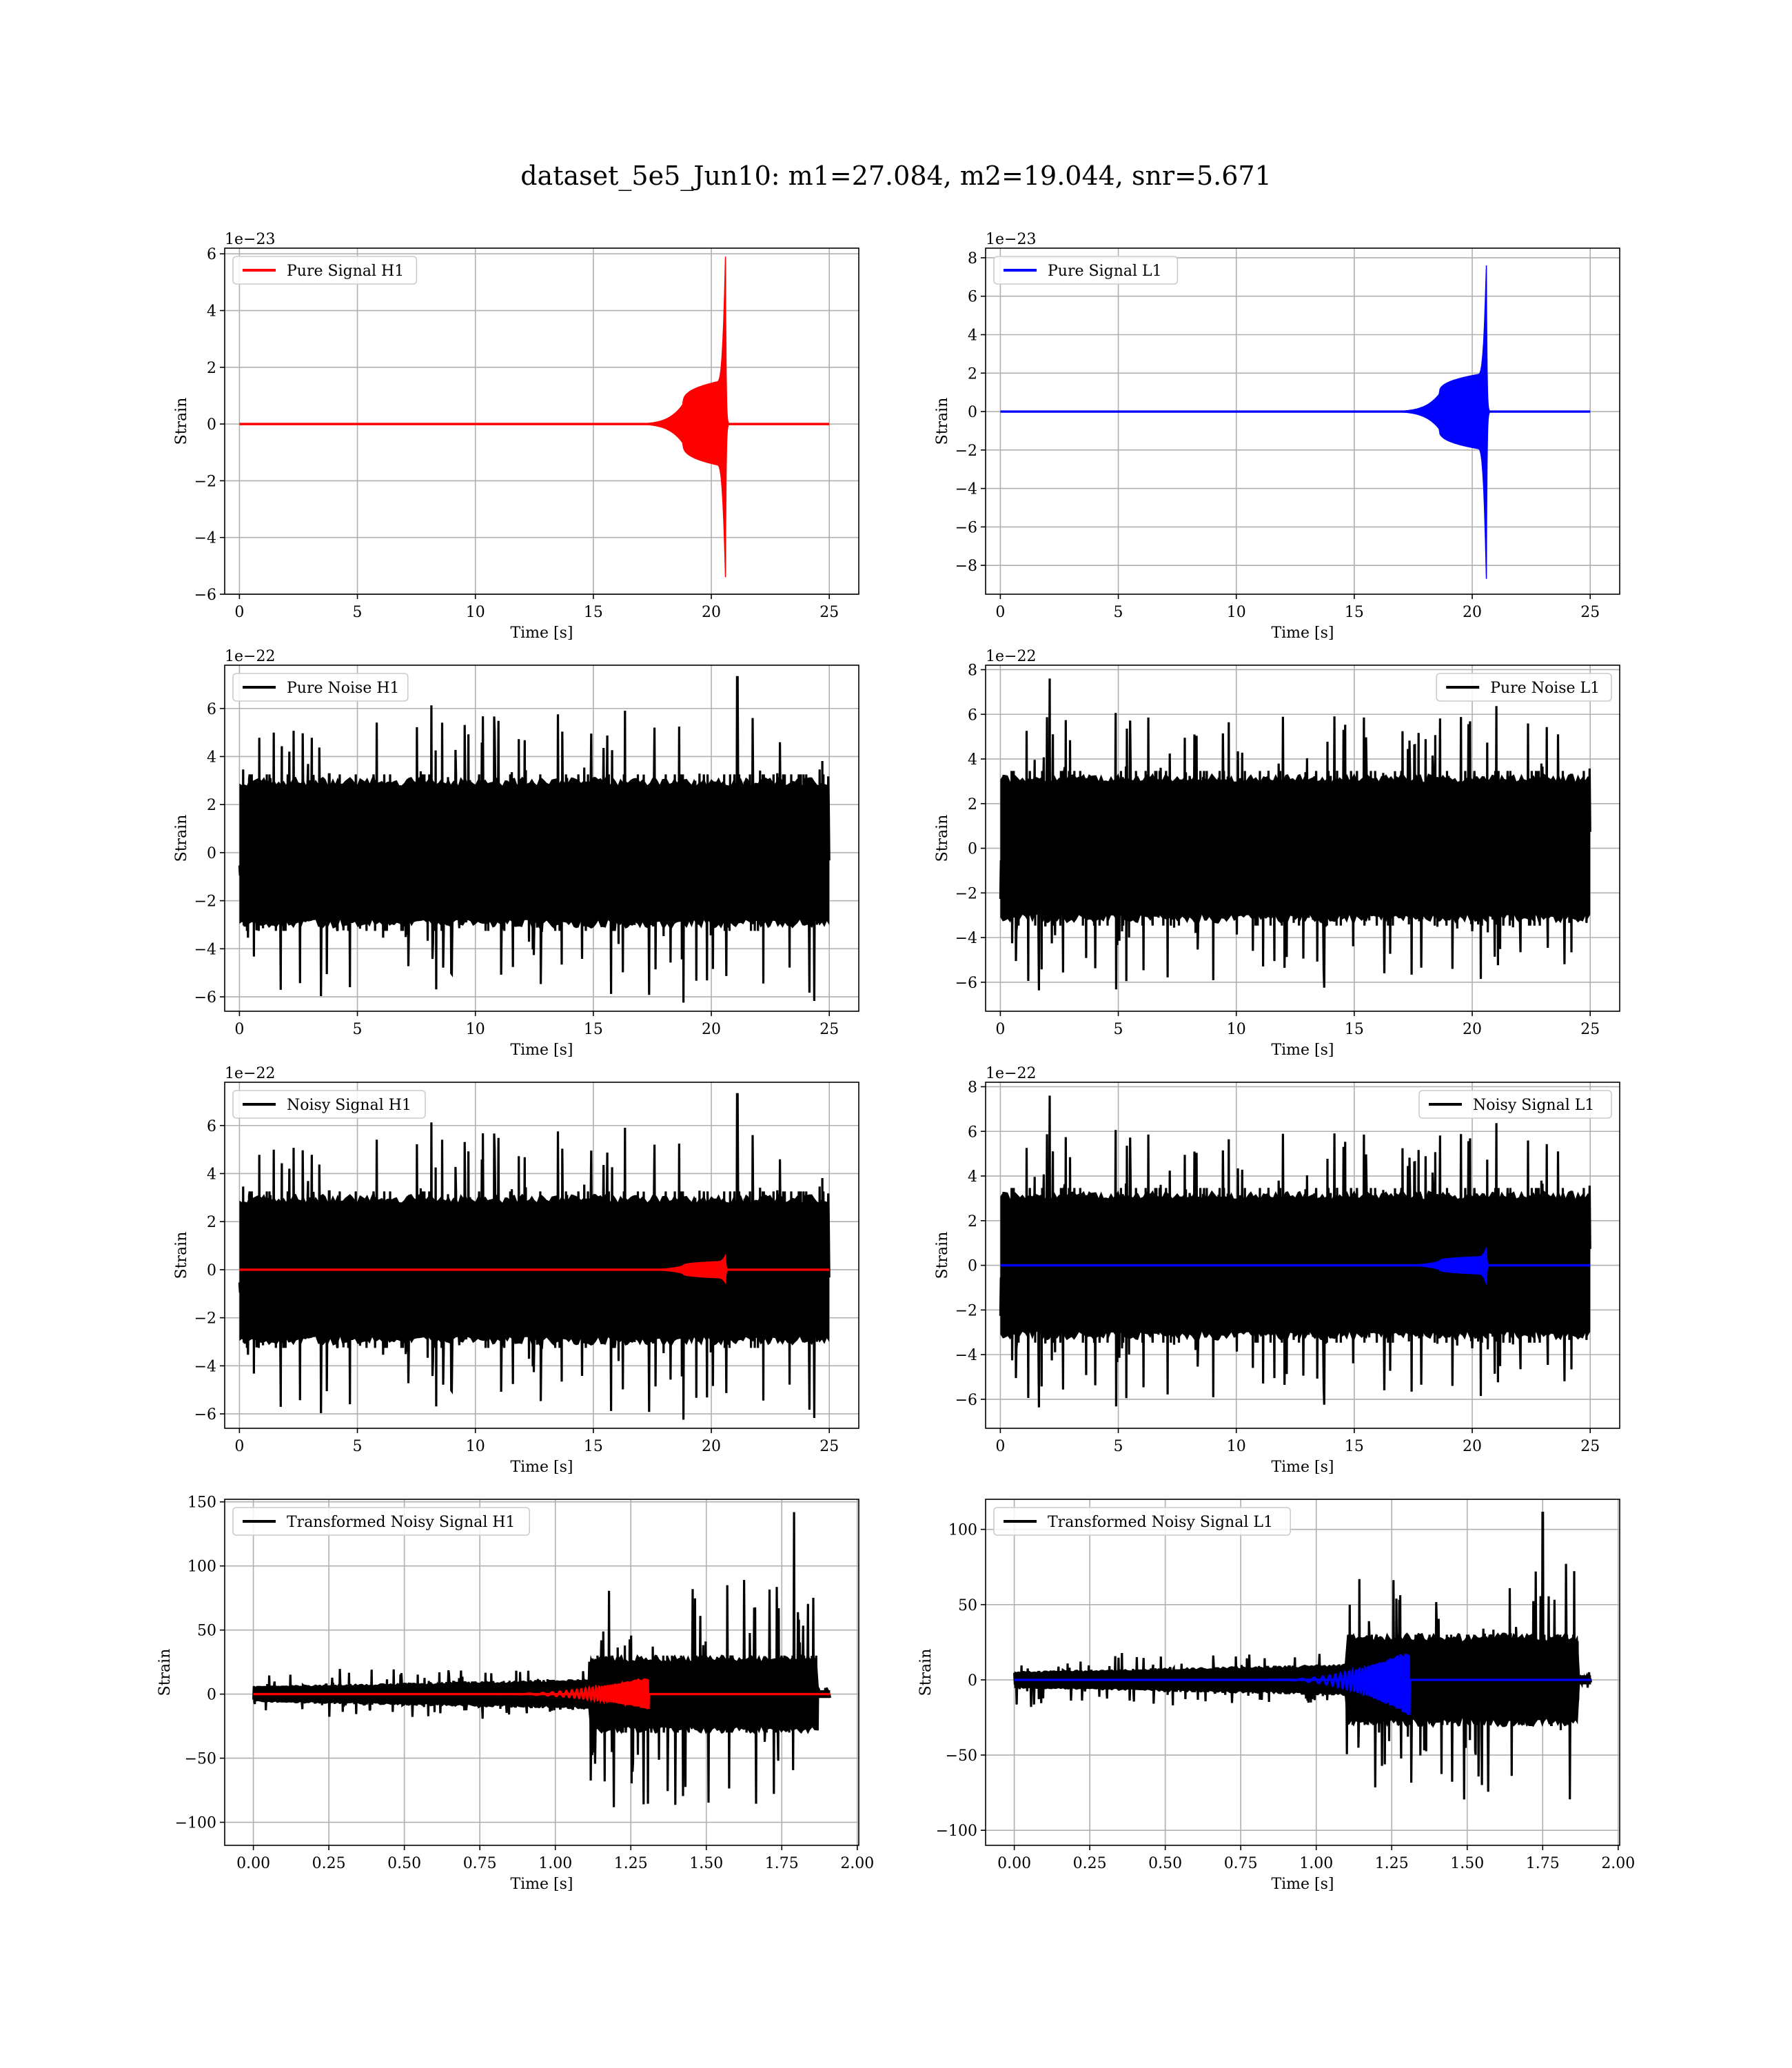  What do you see at coordinates (972, 715) in the screenshot?
I see `y-tick-label: 6` at bounding box center [972, 715].